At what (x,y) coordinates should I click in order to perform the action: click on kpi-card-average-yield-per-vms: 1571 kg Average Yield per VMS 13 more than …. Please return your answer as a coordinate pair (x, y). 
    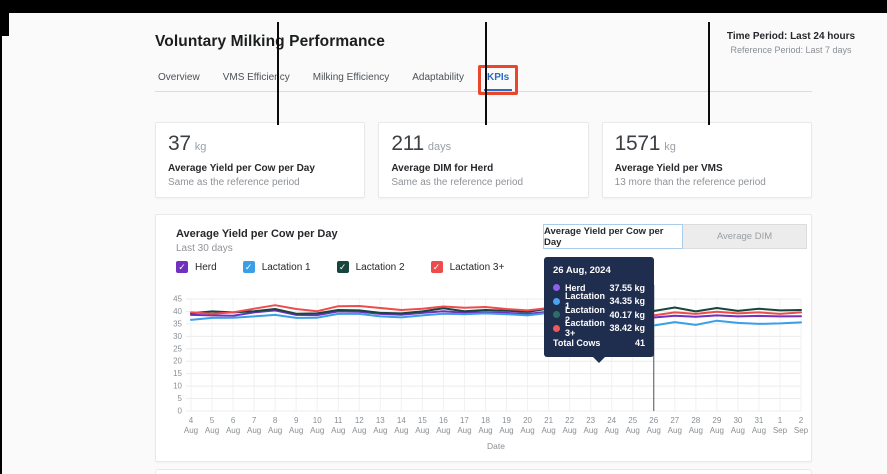
    Looking at the image, I should click on (706, 160).